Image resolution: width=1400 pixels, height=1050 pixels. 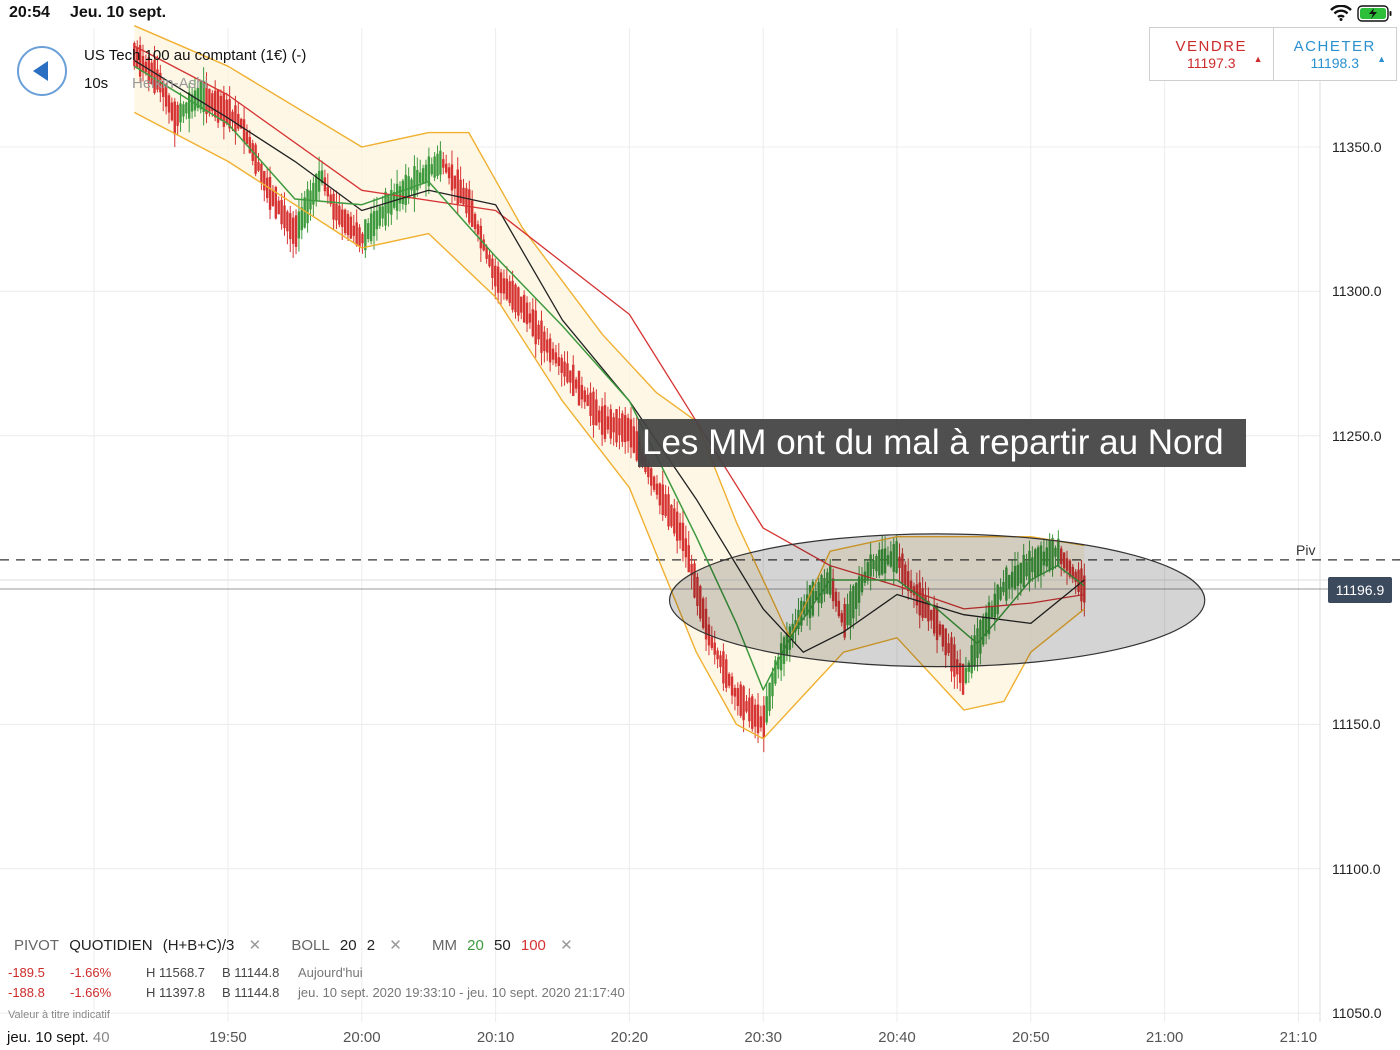 What do you see at coordinates (502, 945) in the screenshot?
I see `legend-mm-50: 50` at bounding box center [502, 945].